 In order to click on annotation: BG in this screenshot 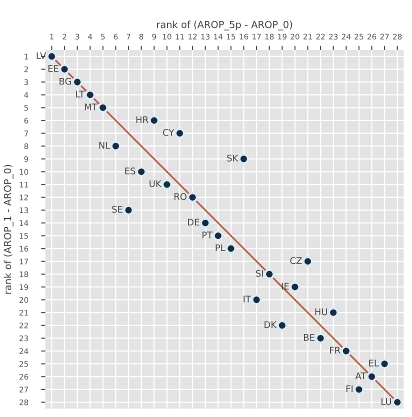, I will do `click(66, 81)`.